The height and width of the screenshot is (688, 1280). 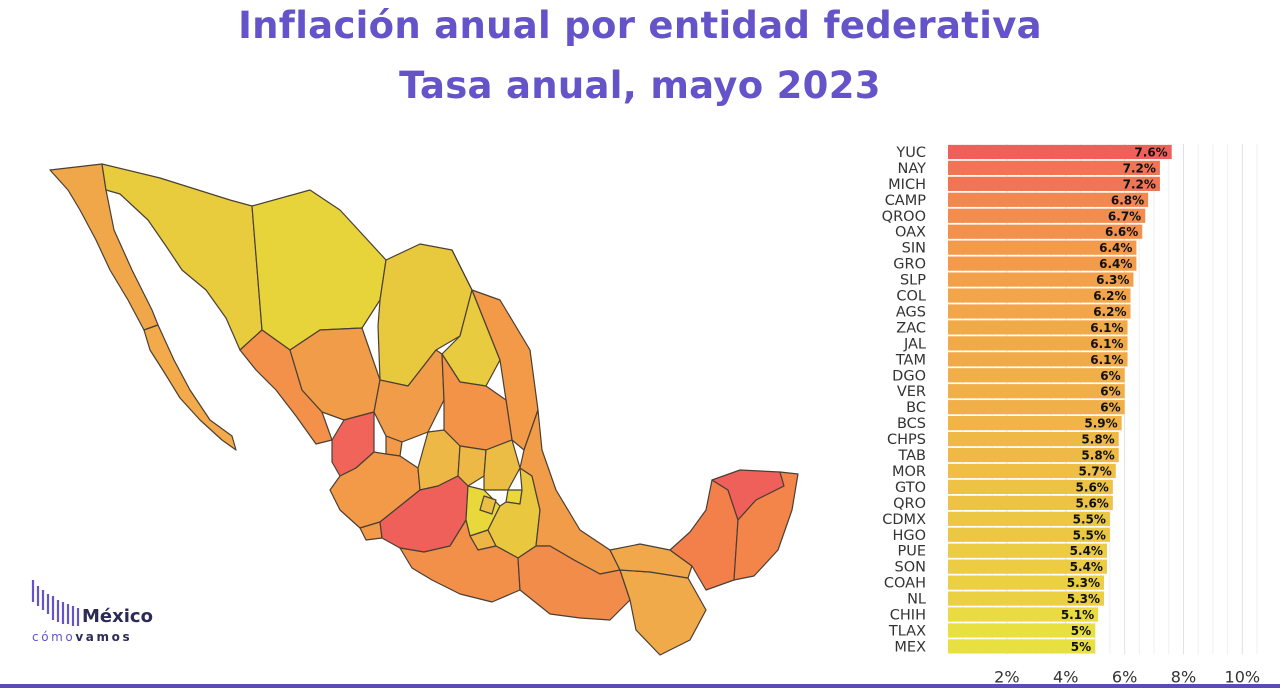 I want to click on data-label: 7.6%, so click(x=1150, y=152).